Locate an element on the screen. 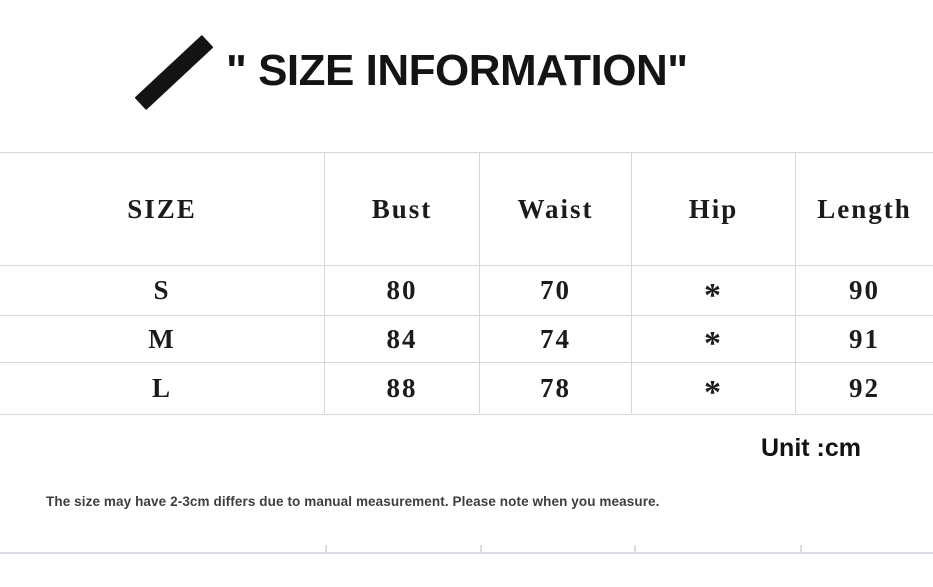 The width and height of the screenshot is (933, 587). cell-s-size: S is located at coordinates (162, 291).